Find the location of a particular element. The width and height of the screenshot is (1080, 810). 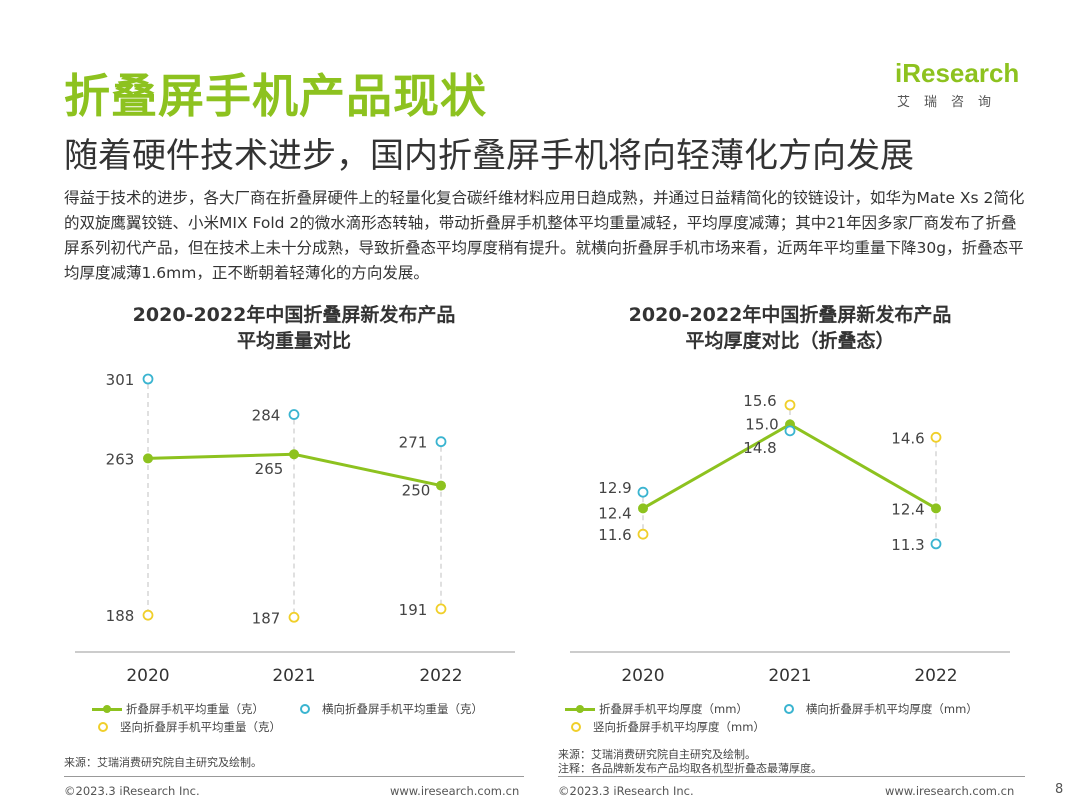

logo-text: iResearch is located at coordinates (957, 73).